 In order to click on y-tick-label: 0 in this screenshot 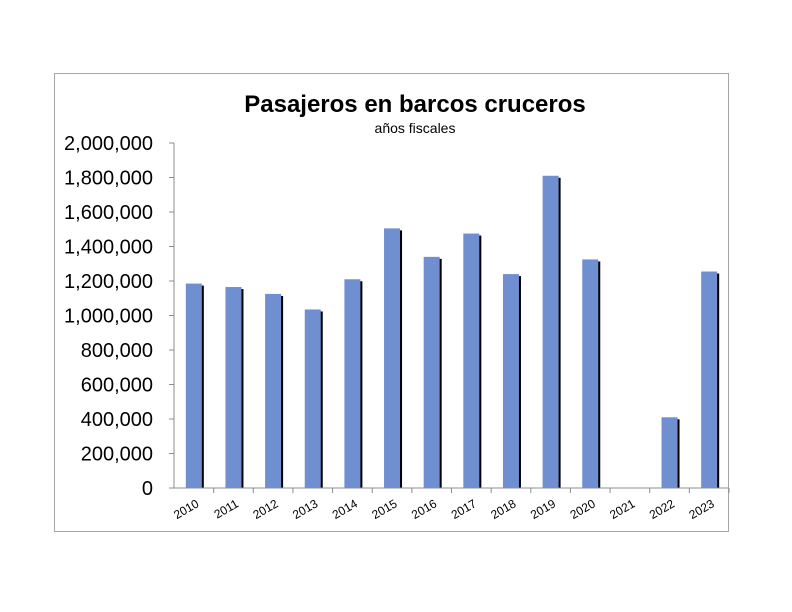, I will do `click(147, 489)`.